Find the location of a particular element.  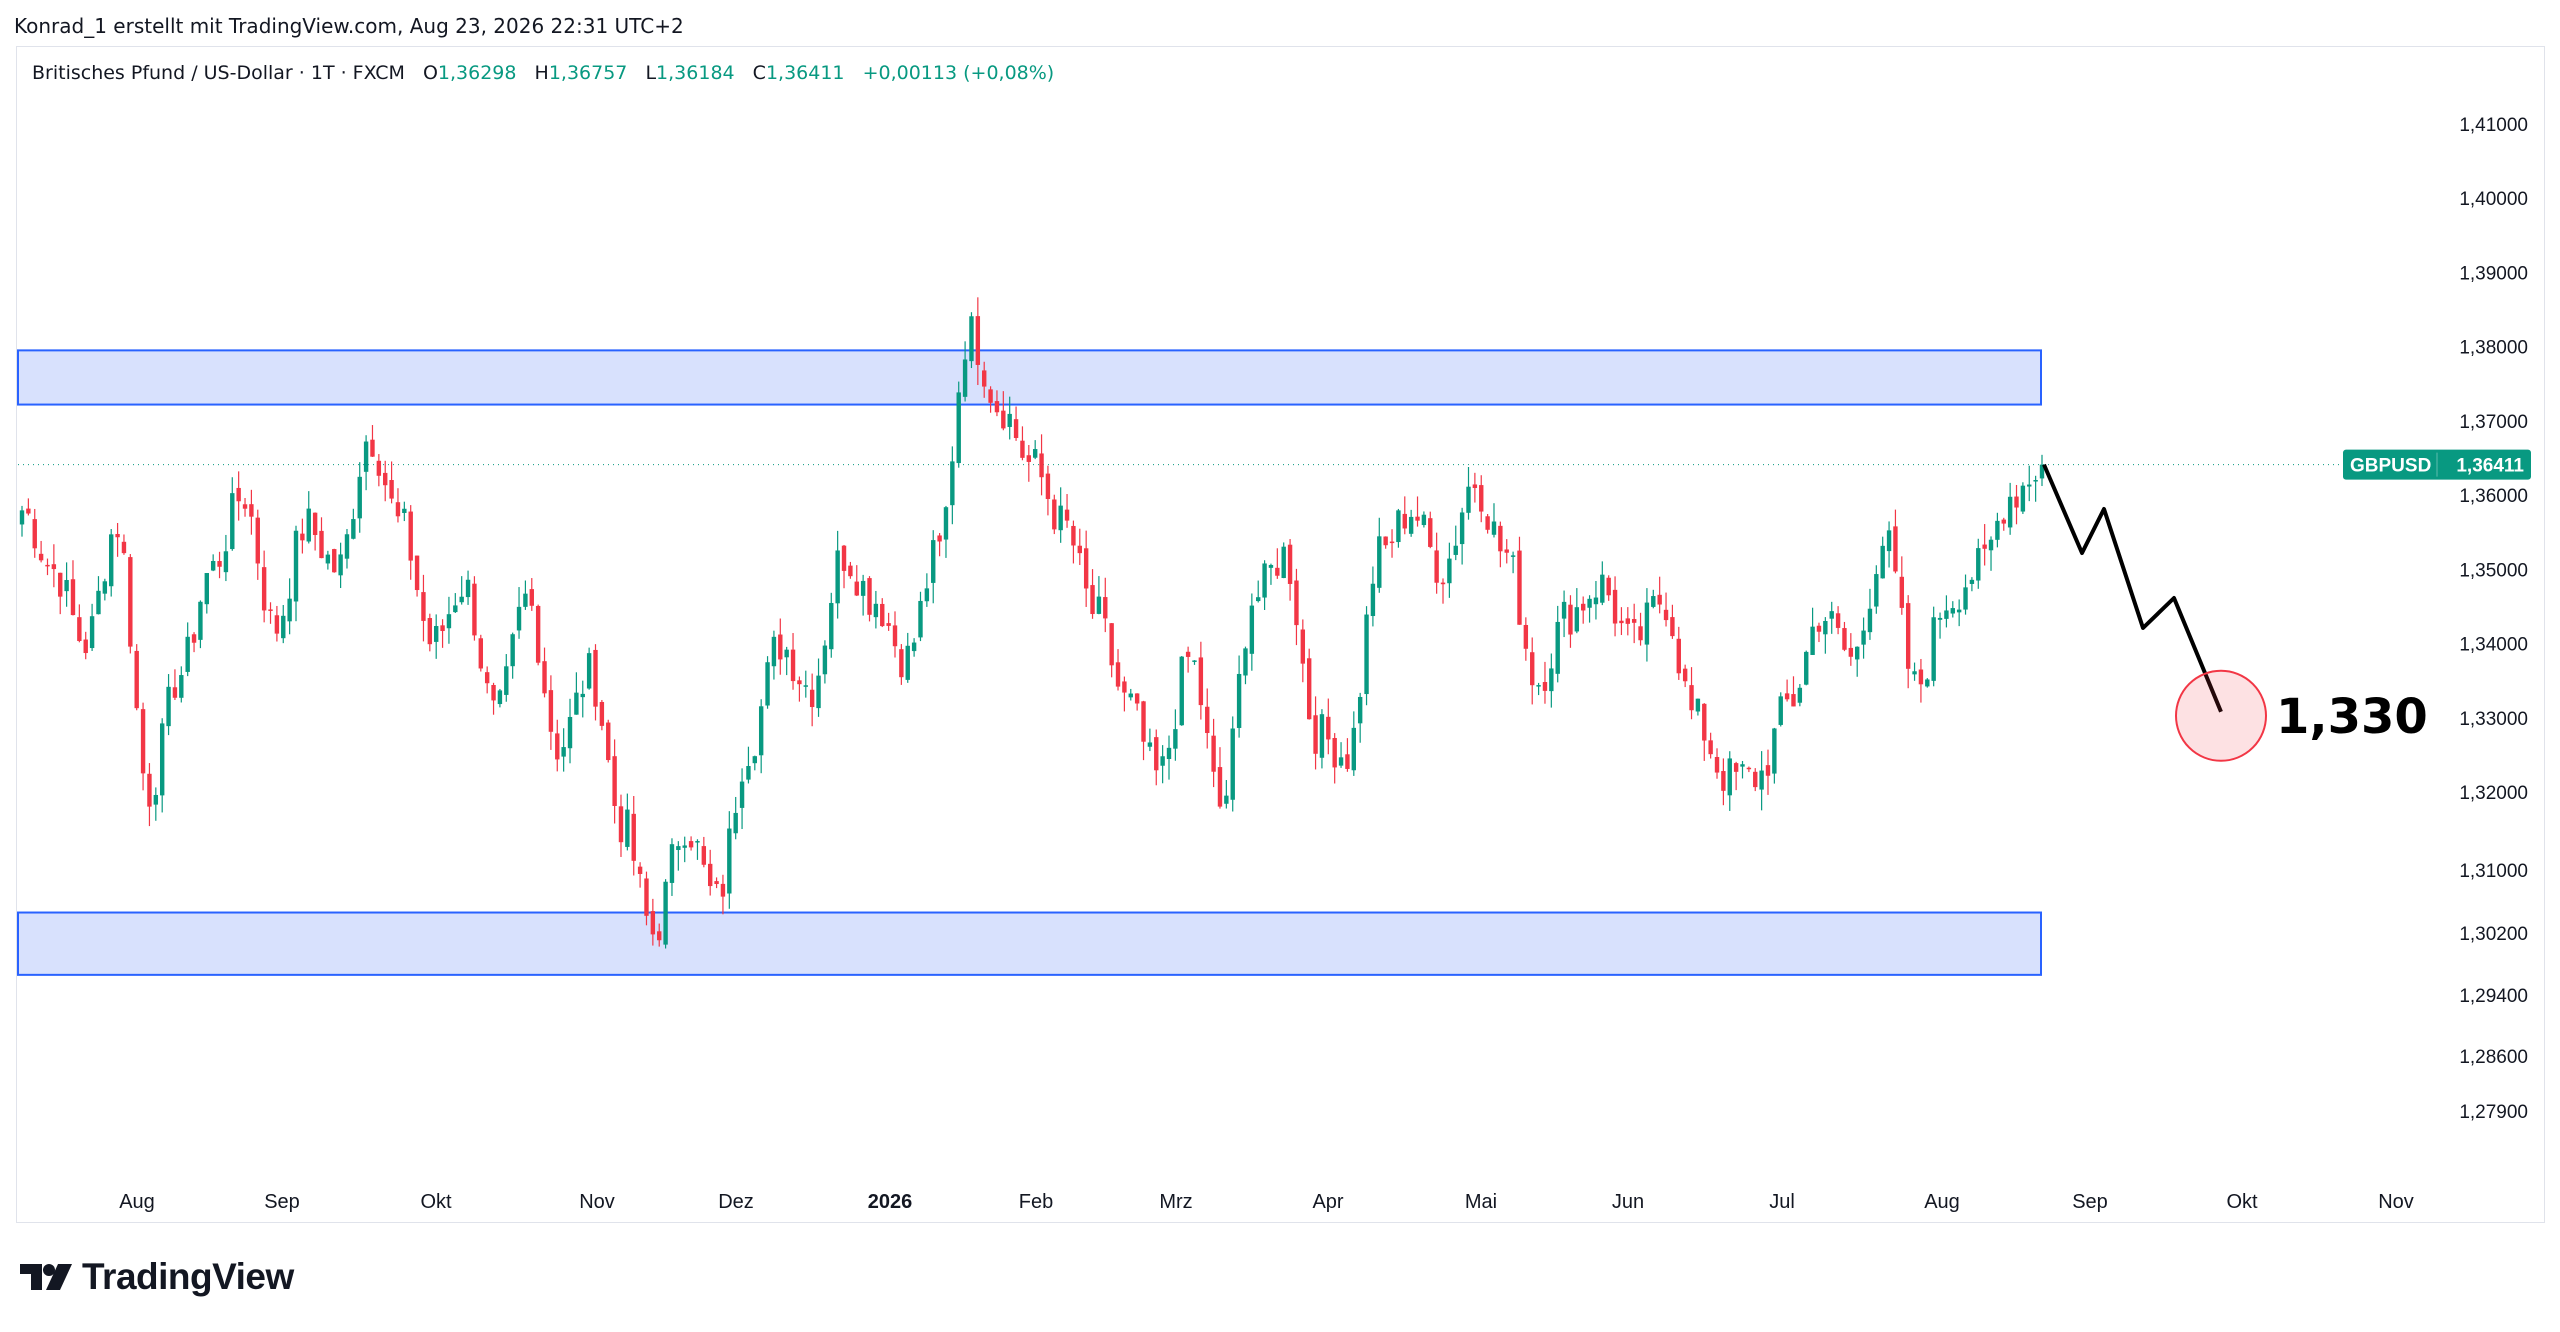

legend-change: +0,00113 (+0,08%) is located at coordinates (958, 73).